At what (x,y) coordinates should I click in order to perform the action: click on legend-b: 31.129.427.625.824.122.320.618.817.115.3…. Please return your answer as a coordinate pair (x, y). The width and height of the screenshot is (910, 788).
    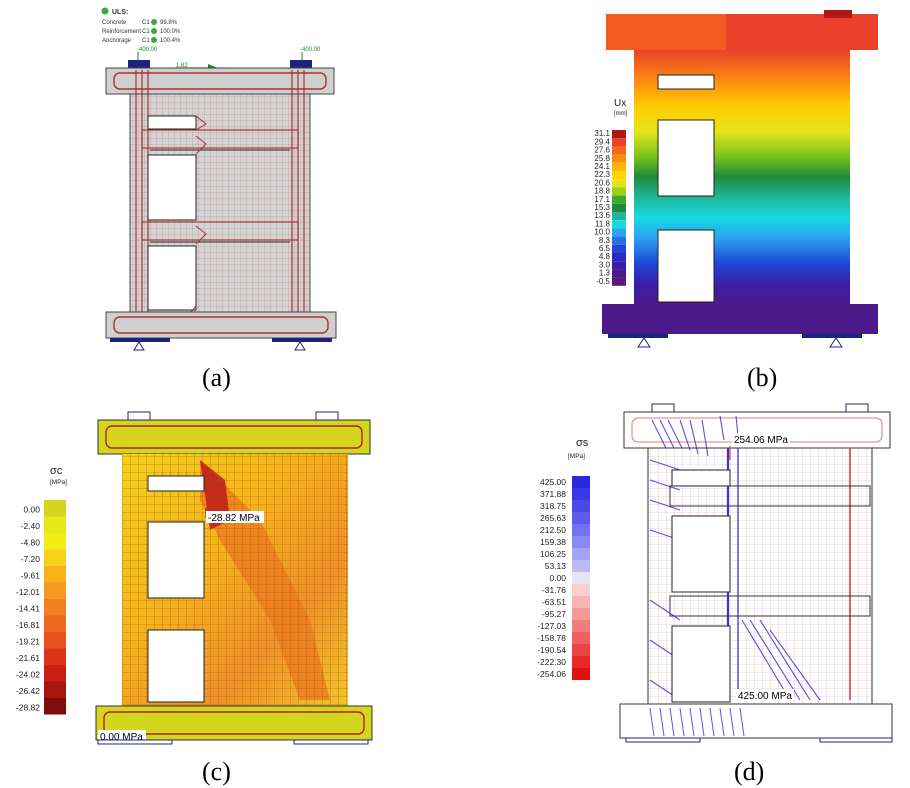
    Looking at the image, I should click on (610, 207).